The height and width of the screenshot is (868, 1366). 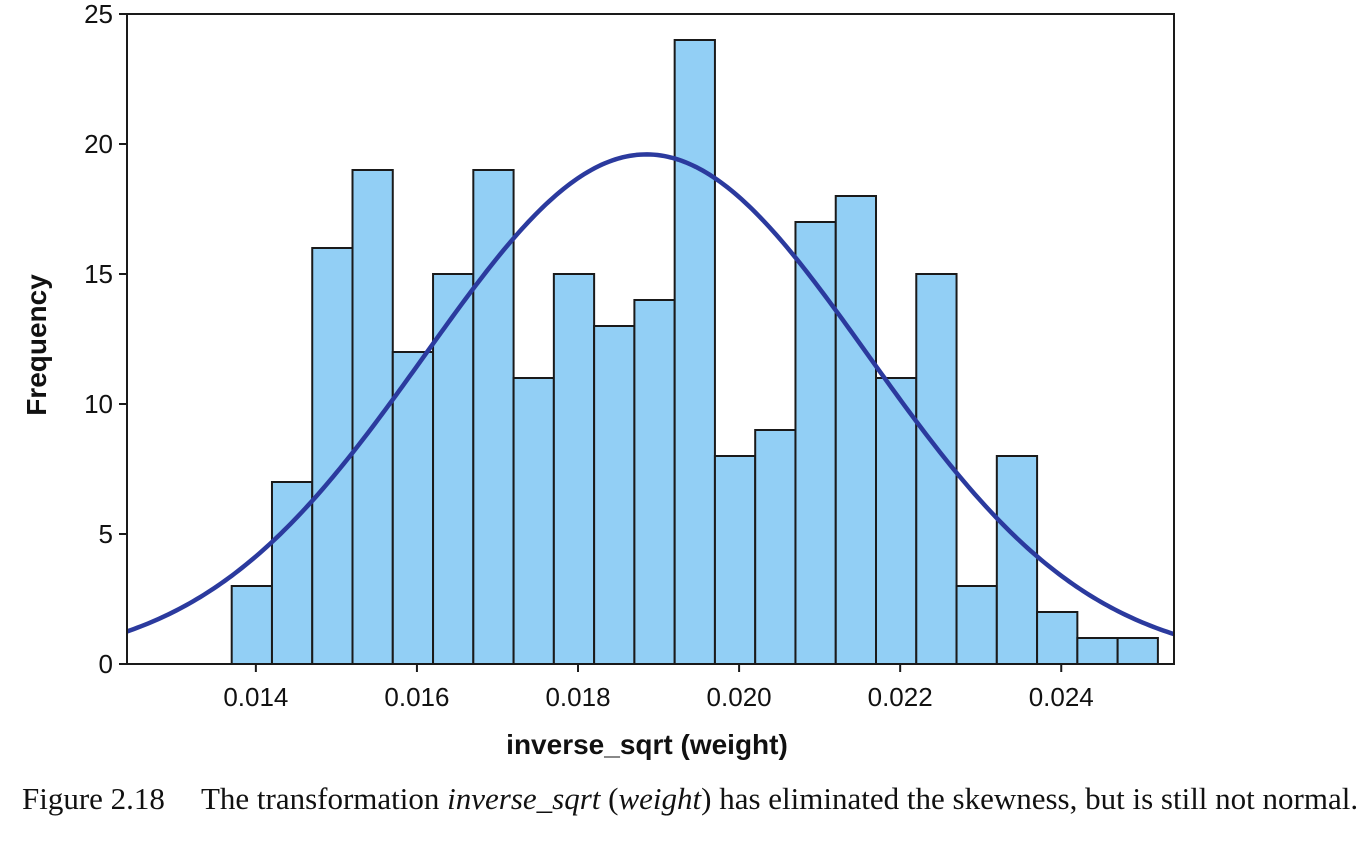 What do you see at coordinates (577, 697) in the screenshot?
I see `x-tick-label: 0.018` at bounding box center [577, 697].